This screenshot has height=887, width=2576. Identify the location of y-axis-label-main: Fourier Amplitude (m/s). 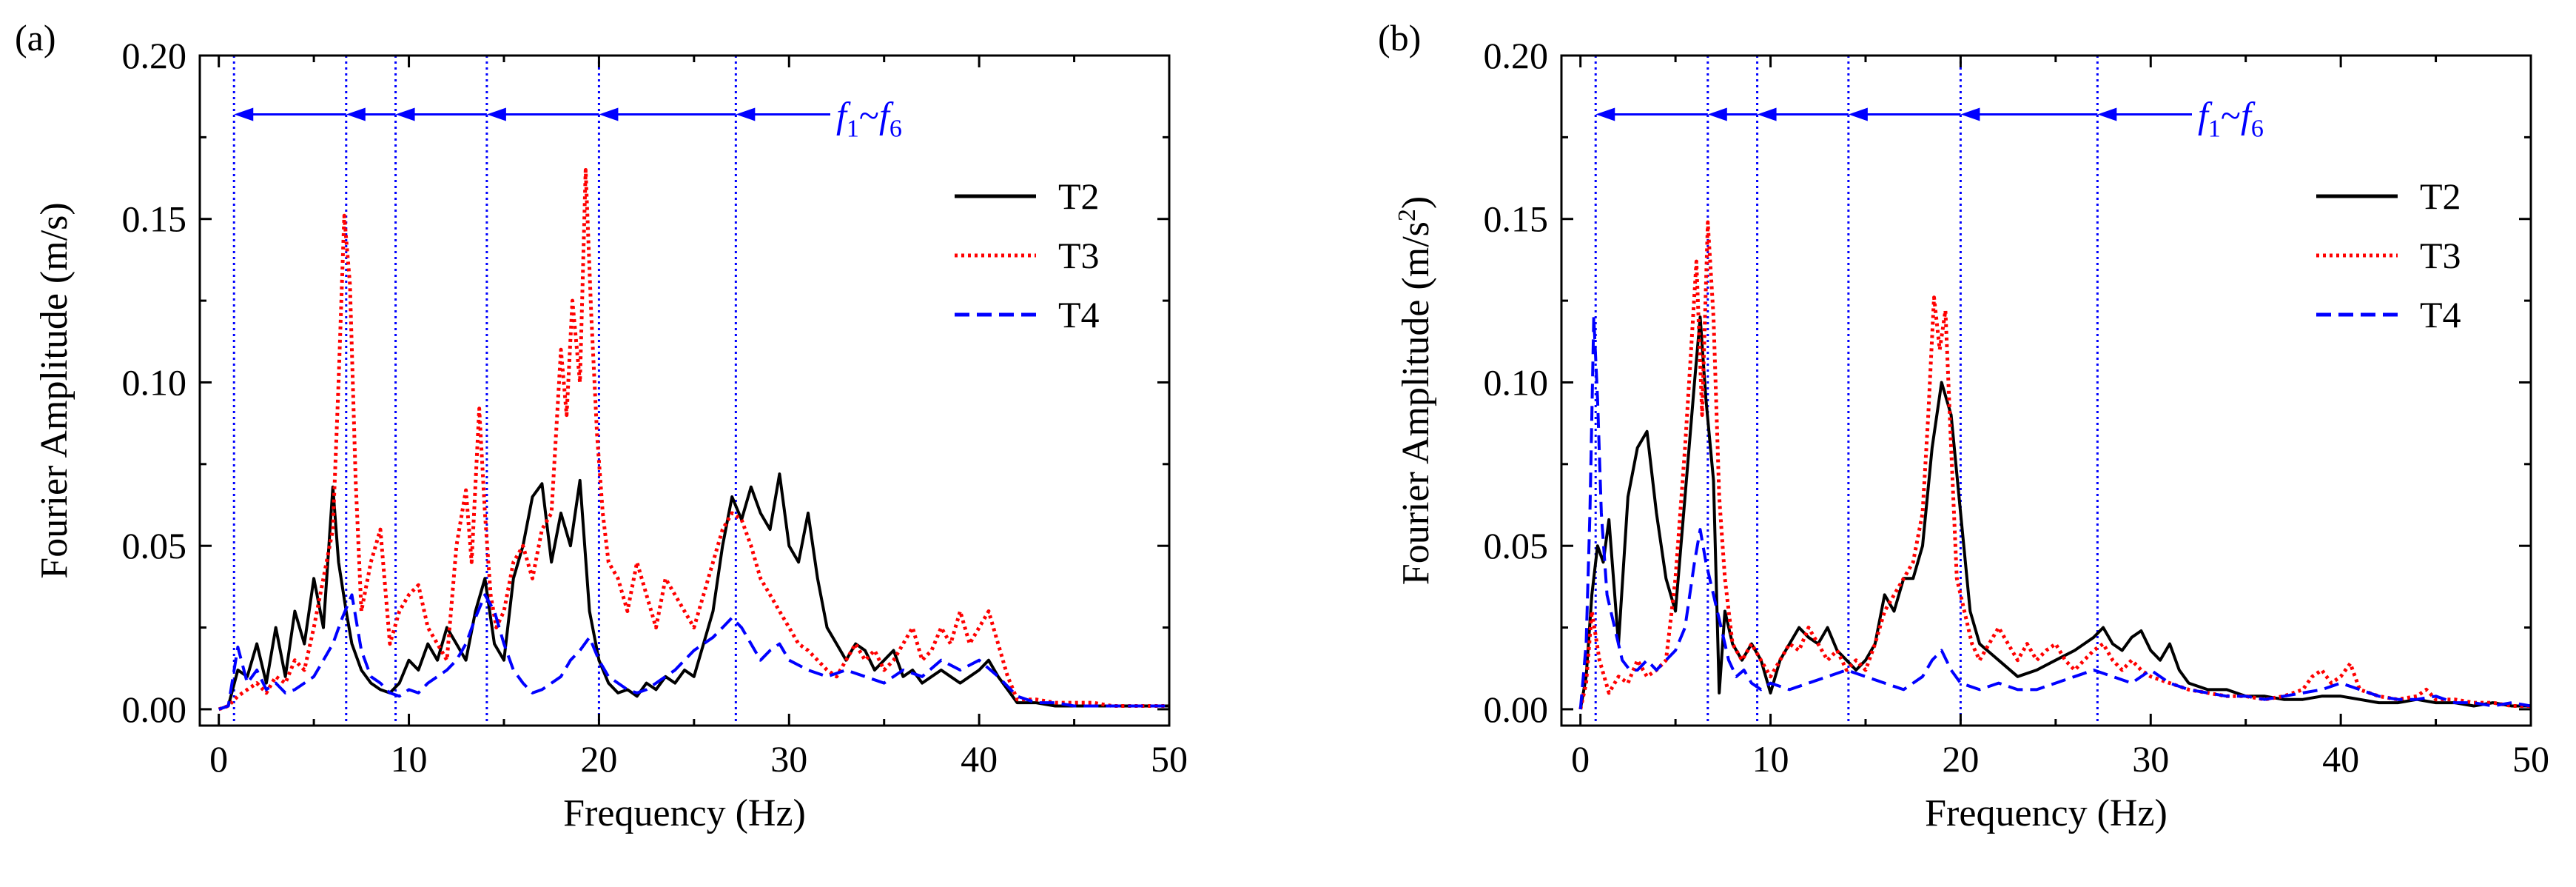
(54, 390).